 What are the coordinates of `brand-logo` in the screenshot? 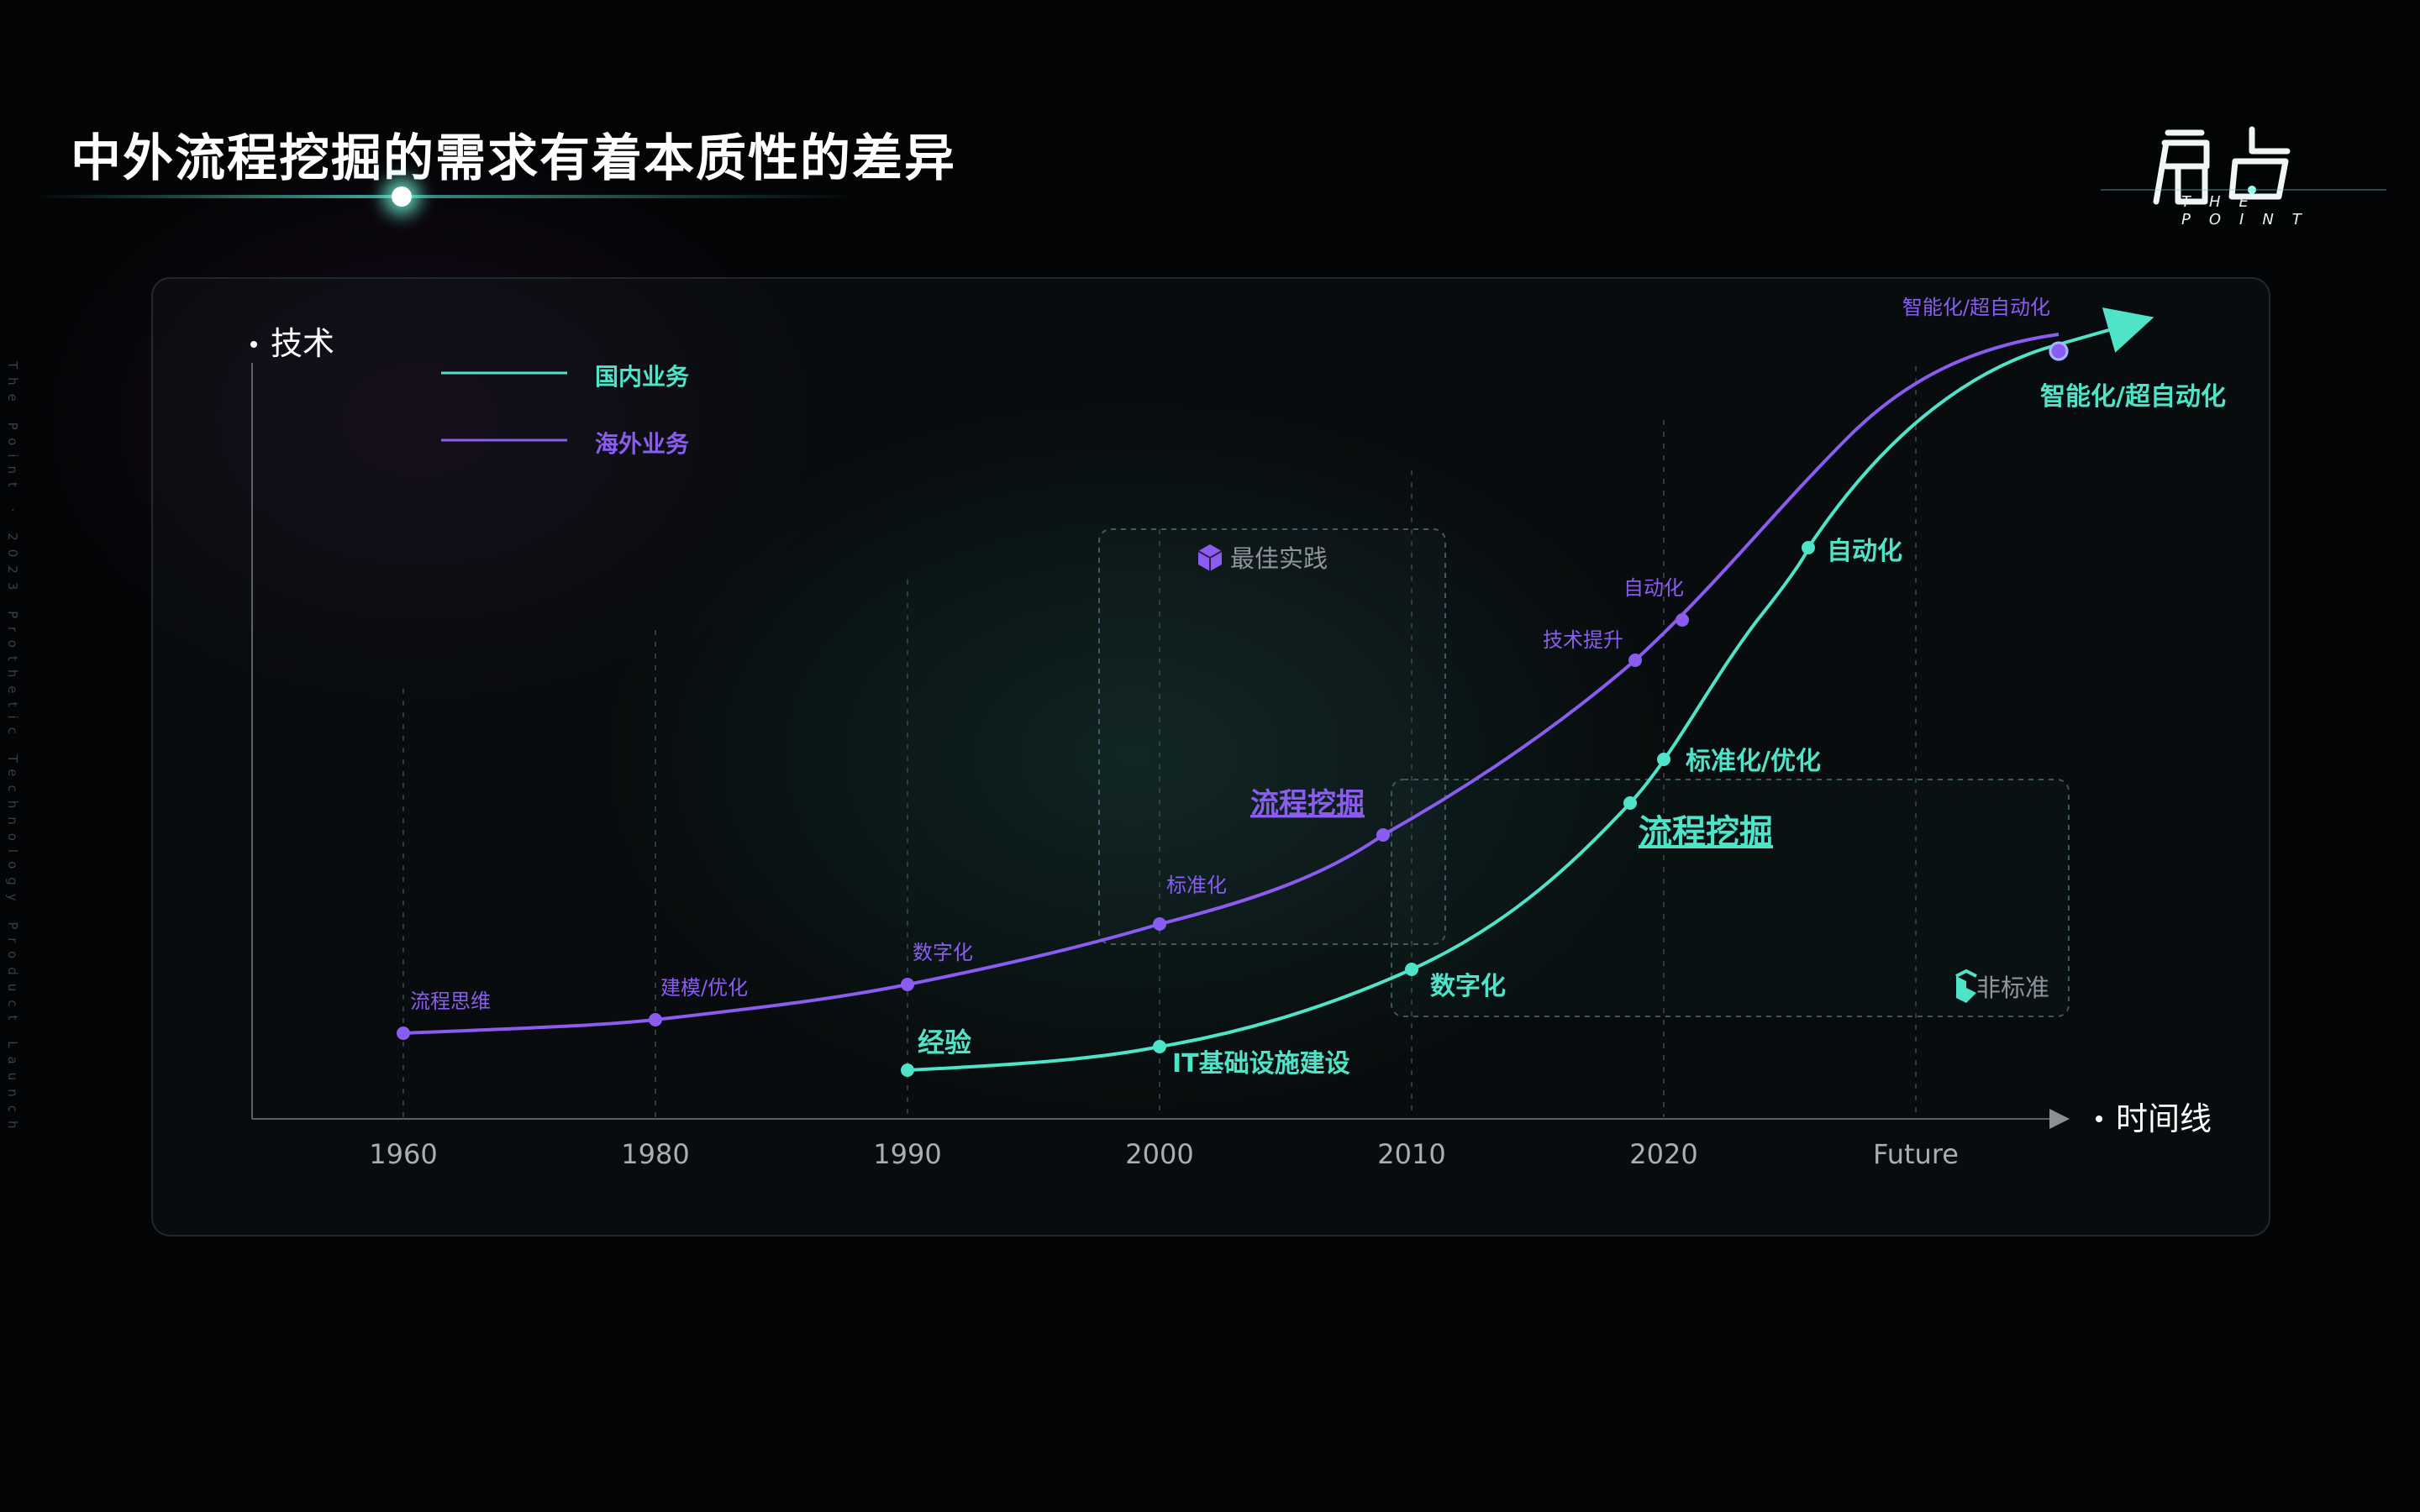 It's located at (2243, 165).